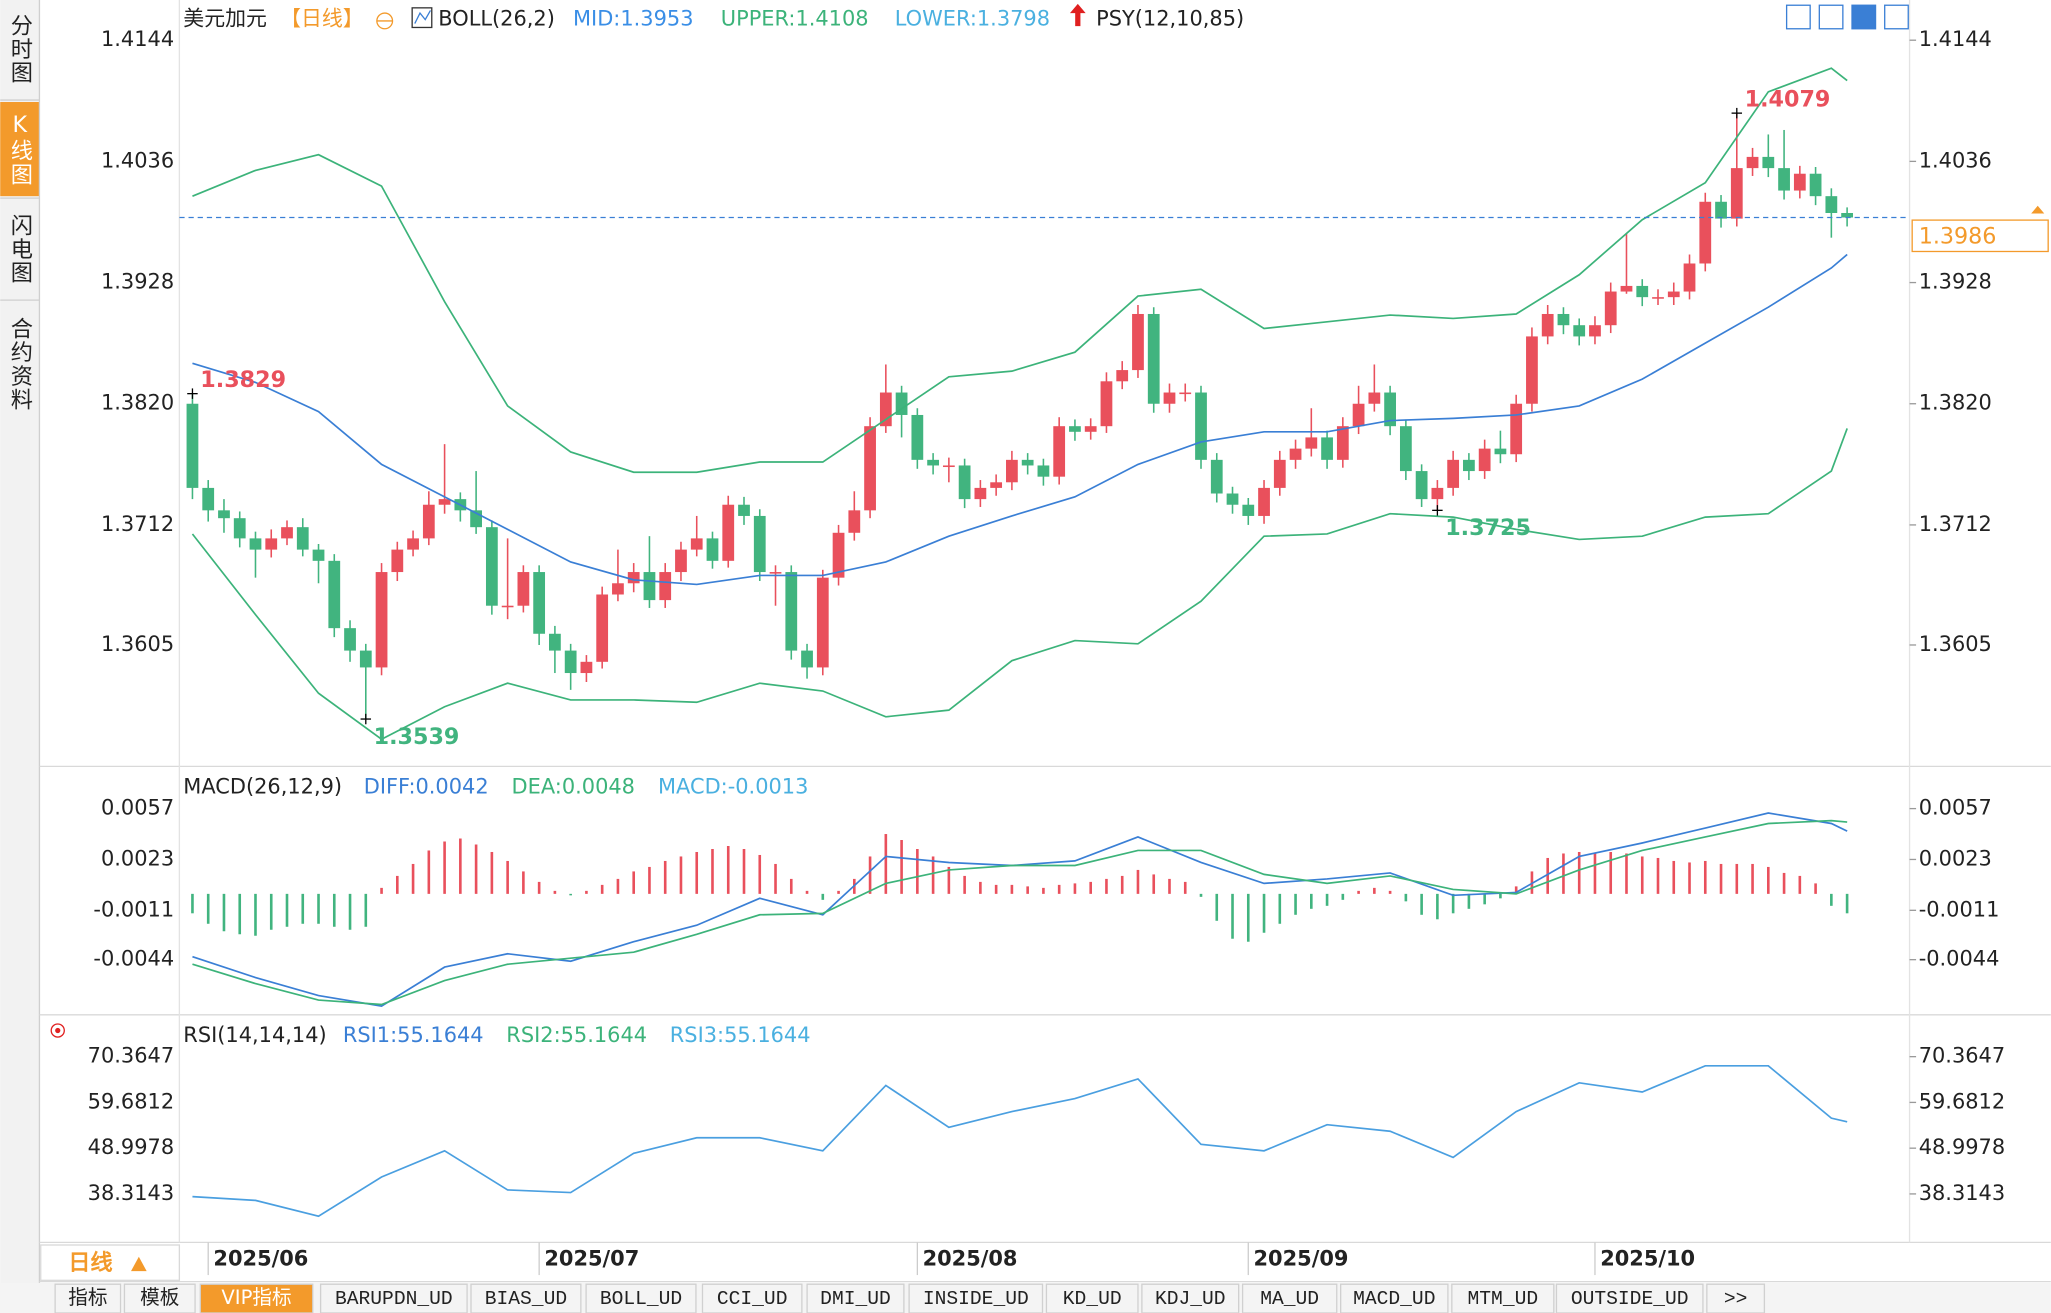 This screenshot has width=2051, height=1313. What do you see at coordinates (1959, 909) in the screenshot?
I see `y-tick-label: -0.0011` at bounding box center [1959, 909].